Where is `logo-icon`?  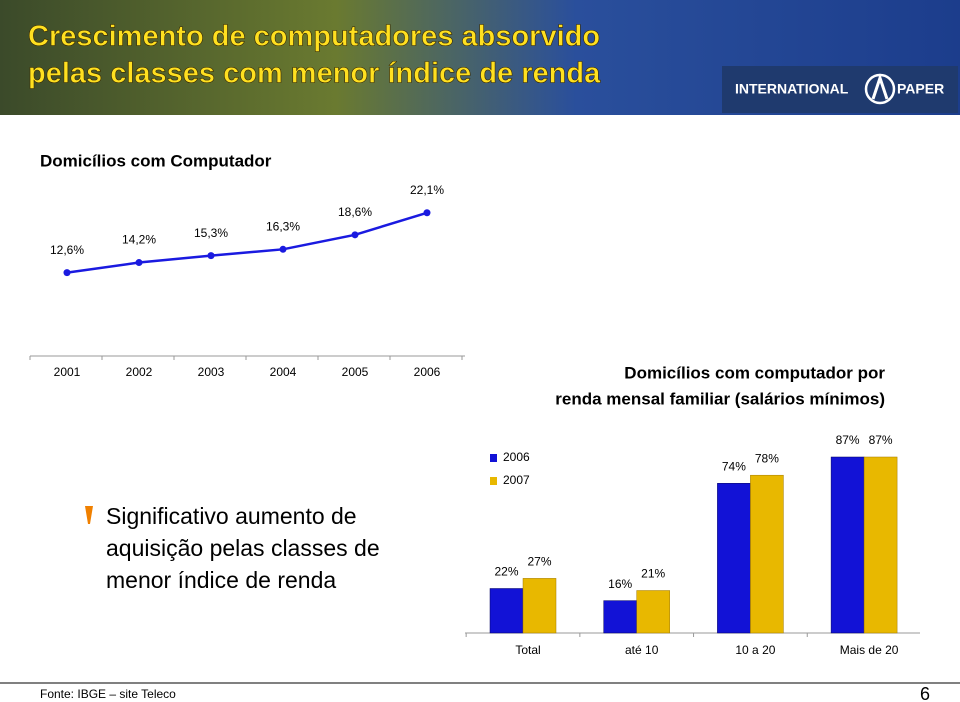
logo-icon is located at coordinates (880, 86).